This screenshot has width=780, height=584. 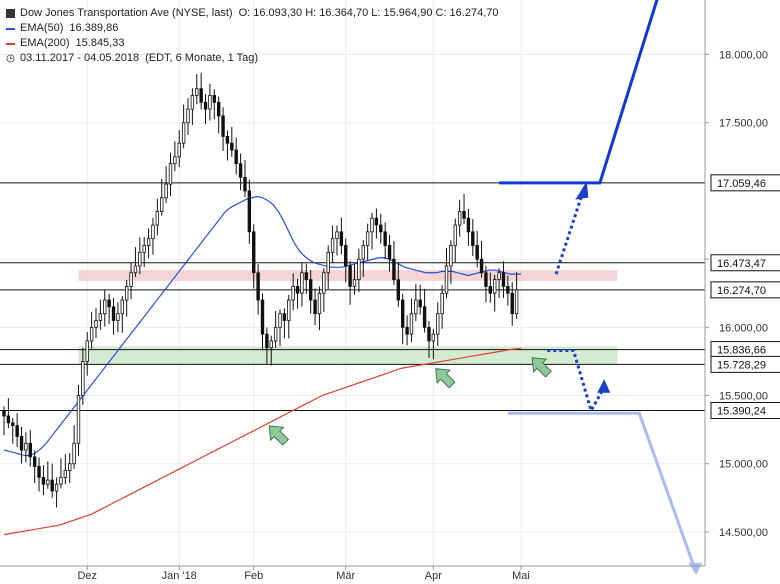 What do you see at coordinates (10, 28) in the screenshot?
I see `ema50-swatch` at bounding box center [10, 28].